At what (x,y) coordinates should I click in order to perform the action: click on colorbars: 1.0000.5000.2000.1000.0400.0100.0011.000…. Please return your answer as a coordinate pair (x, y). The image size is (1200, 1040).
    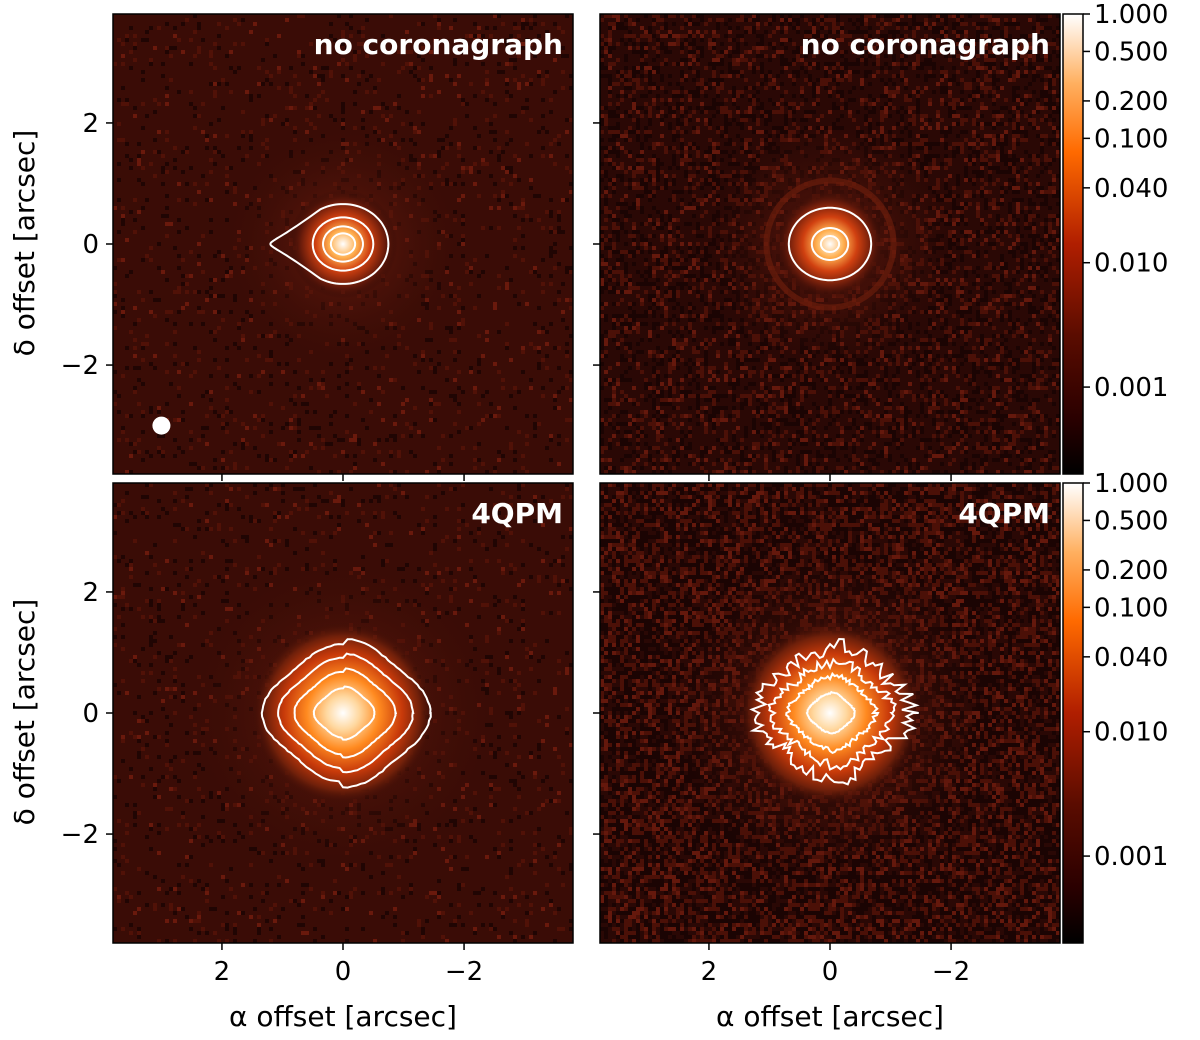
    Looking at the image, I should click on (1115, 472).